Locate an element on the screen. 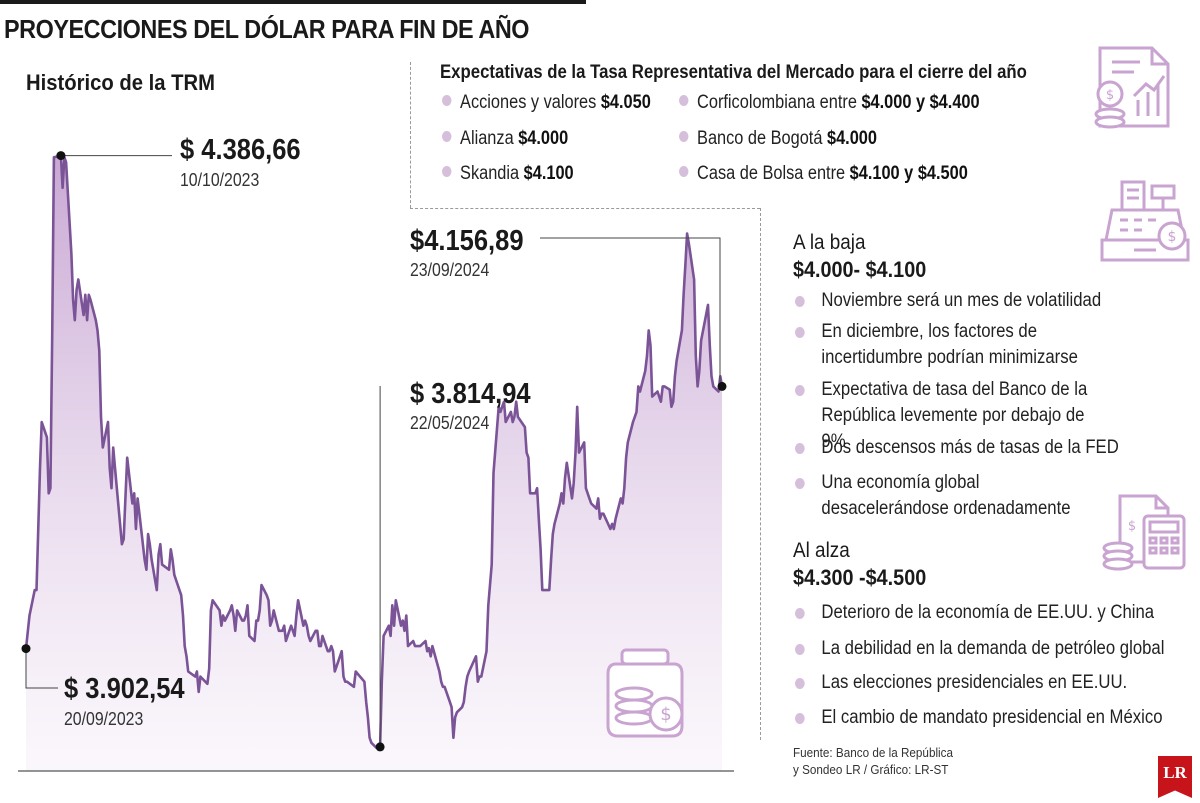  start-value-label: $ 3.902,54 is located at coordinates (124, 689).